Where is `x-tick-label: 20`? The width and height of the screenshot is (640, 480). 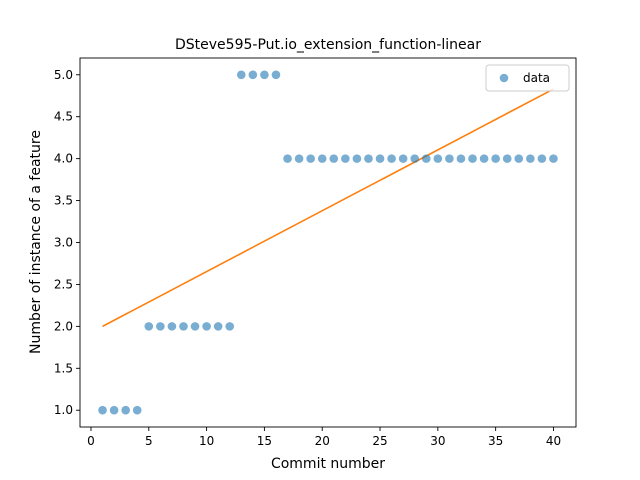
x-tick-label: 20 is located at coordinates (322, 441).